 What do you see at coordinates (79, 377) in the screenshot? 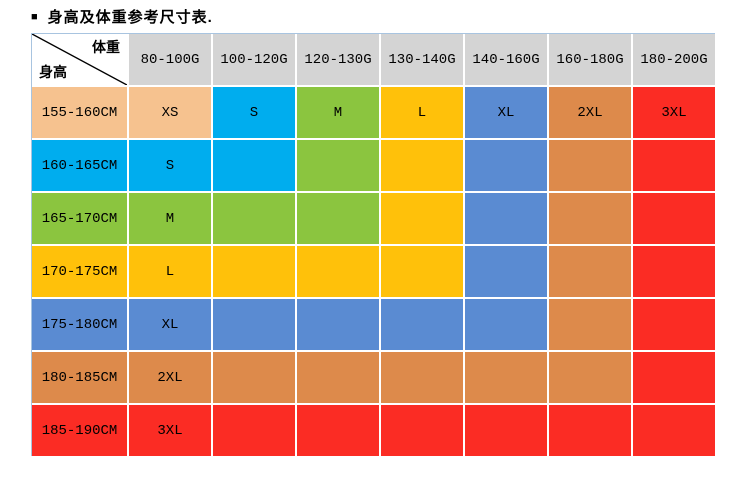
I see `row-label: 180-185CM` at bounding box center [79, 377].